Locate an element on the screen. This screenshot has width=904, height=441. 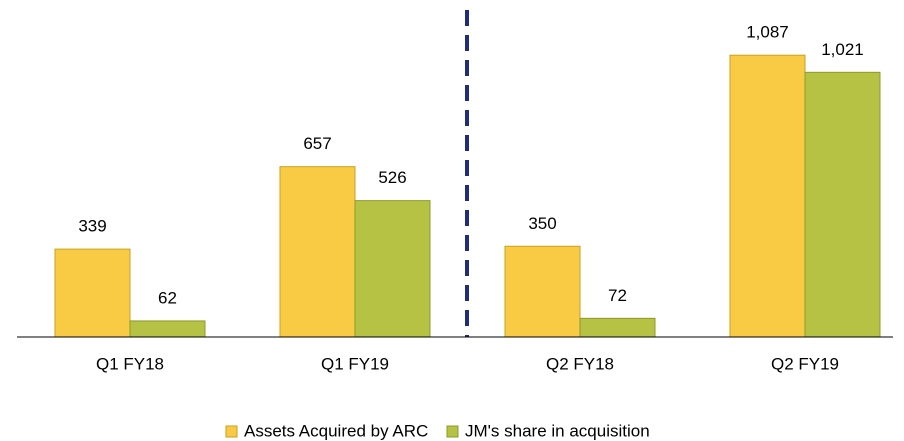
x-tick-label: Q1 FY18 is located at coordinates (130, 363).